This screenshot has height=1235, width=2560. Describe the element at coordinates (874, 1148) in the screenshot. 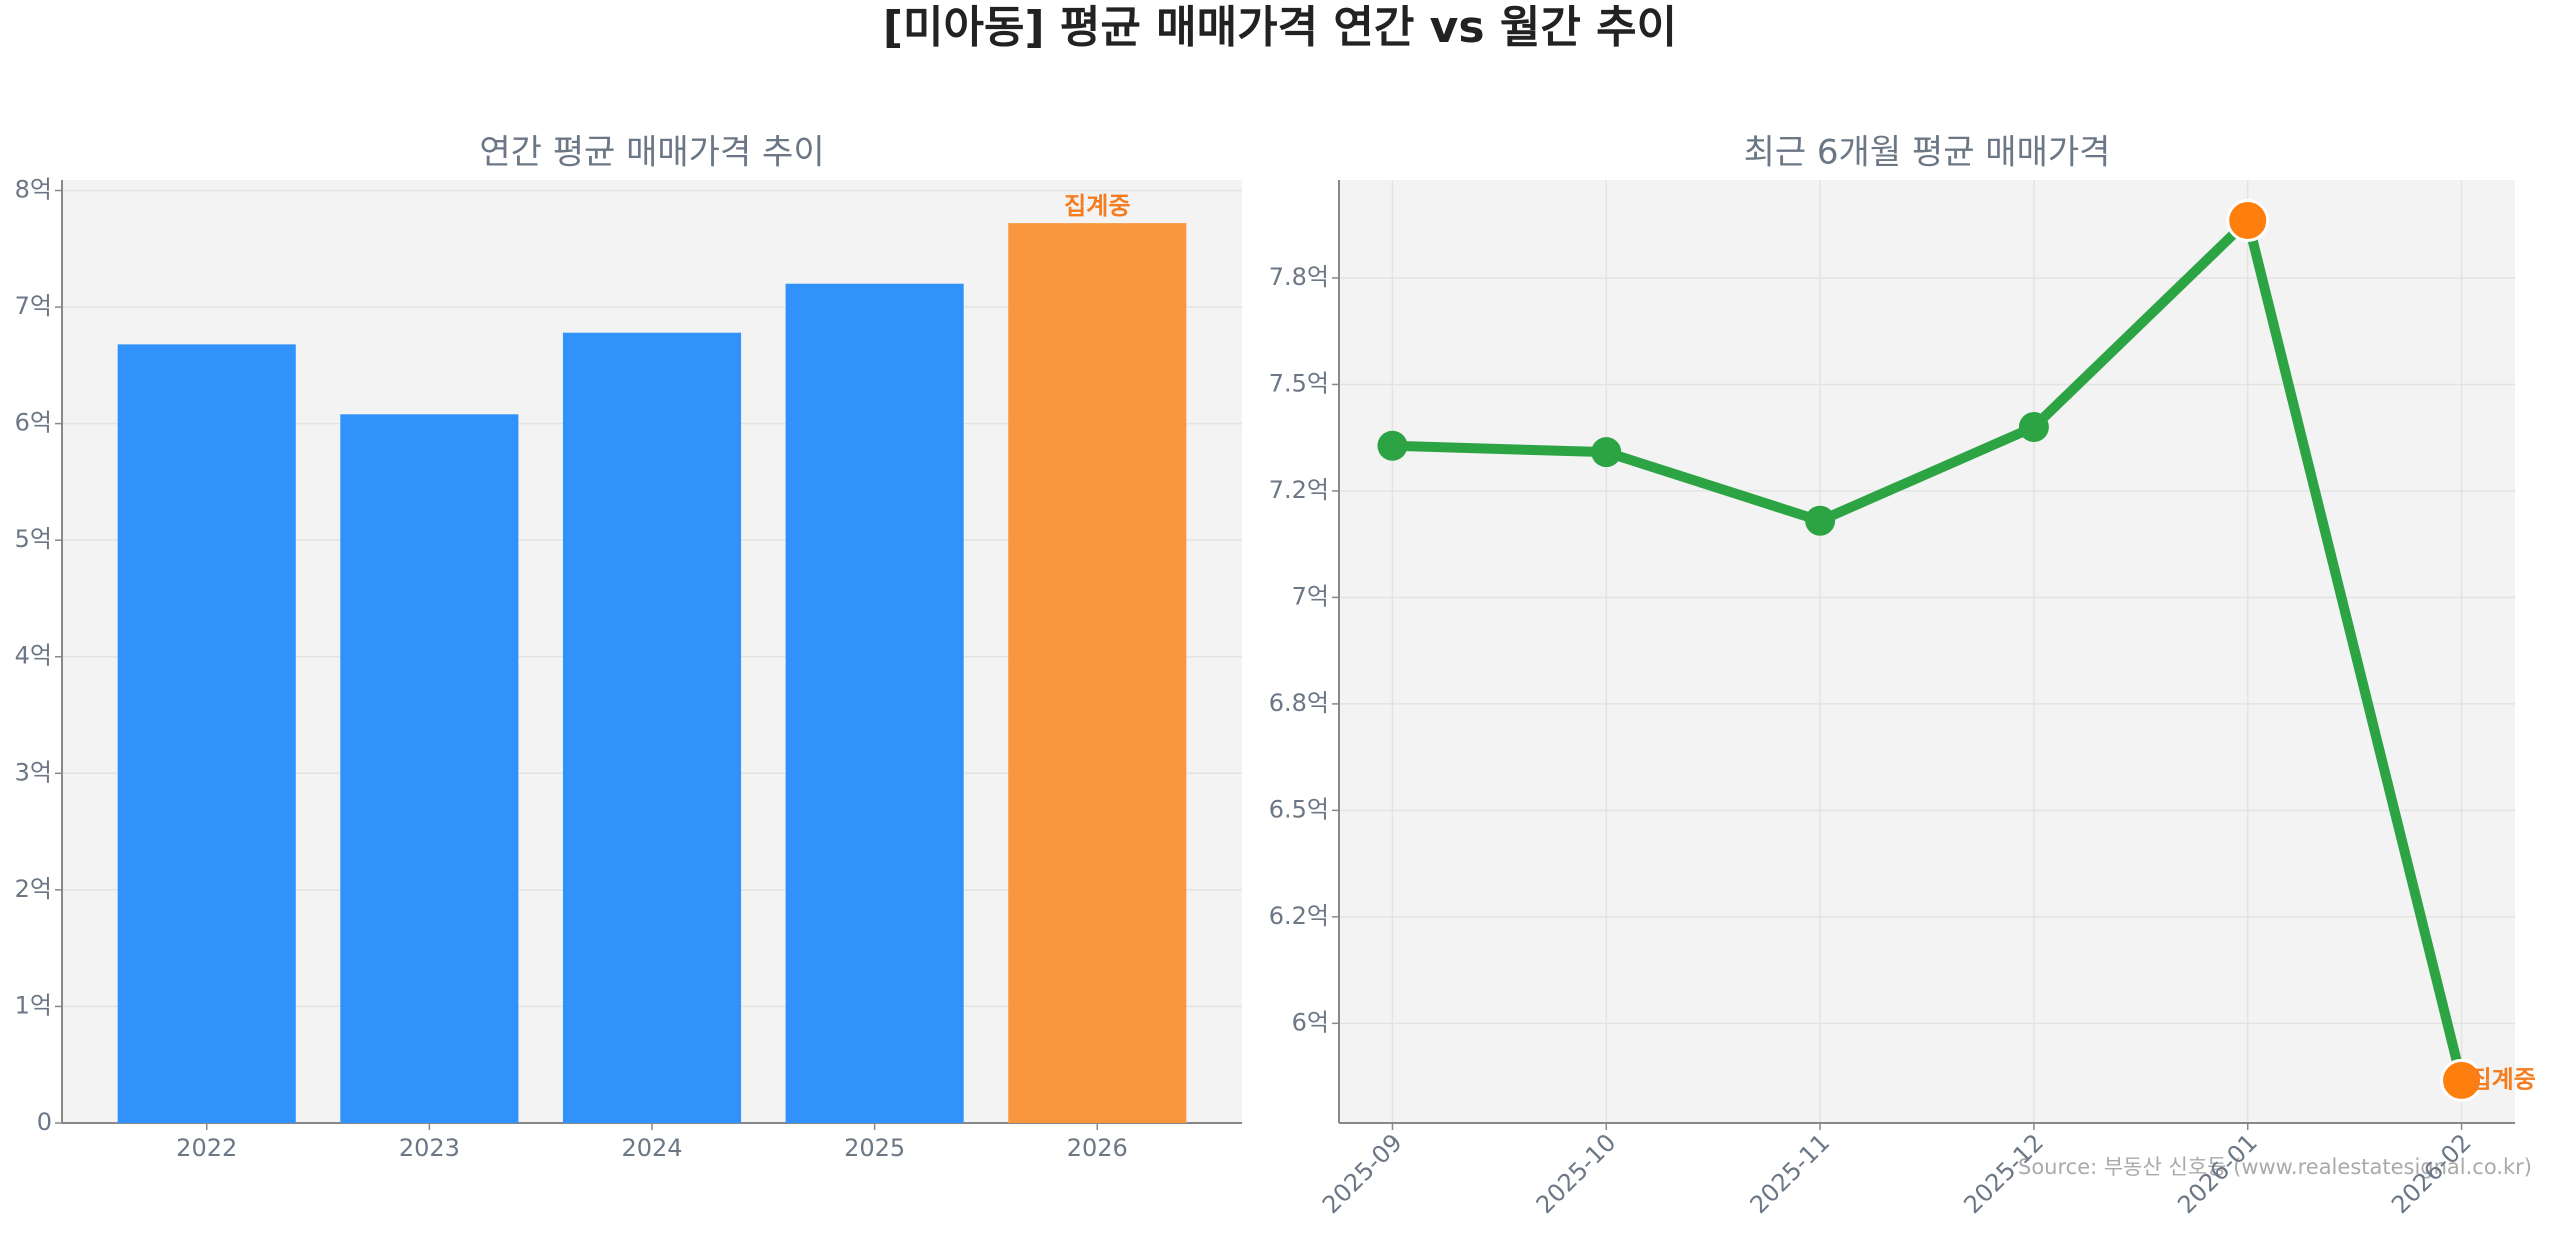

I see `x-tick-label: 2025` at that location.